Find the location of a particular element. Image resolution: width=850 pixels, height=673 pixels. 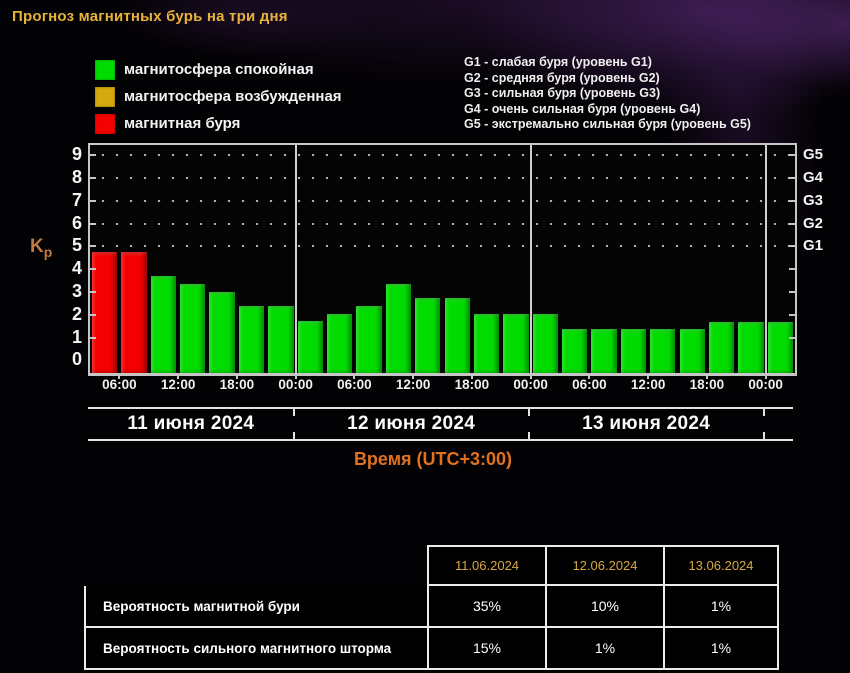

y-tick-label: 5 is located at coordinates (76, 245).